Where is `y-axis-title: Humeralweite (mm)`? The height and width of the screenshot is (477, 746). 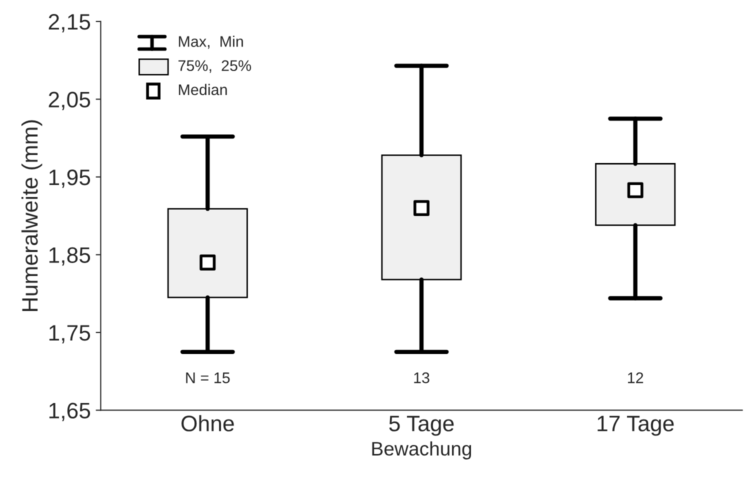 y-axis-title: Humeralweite (mm) is located at coordinates (31, 215).